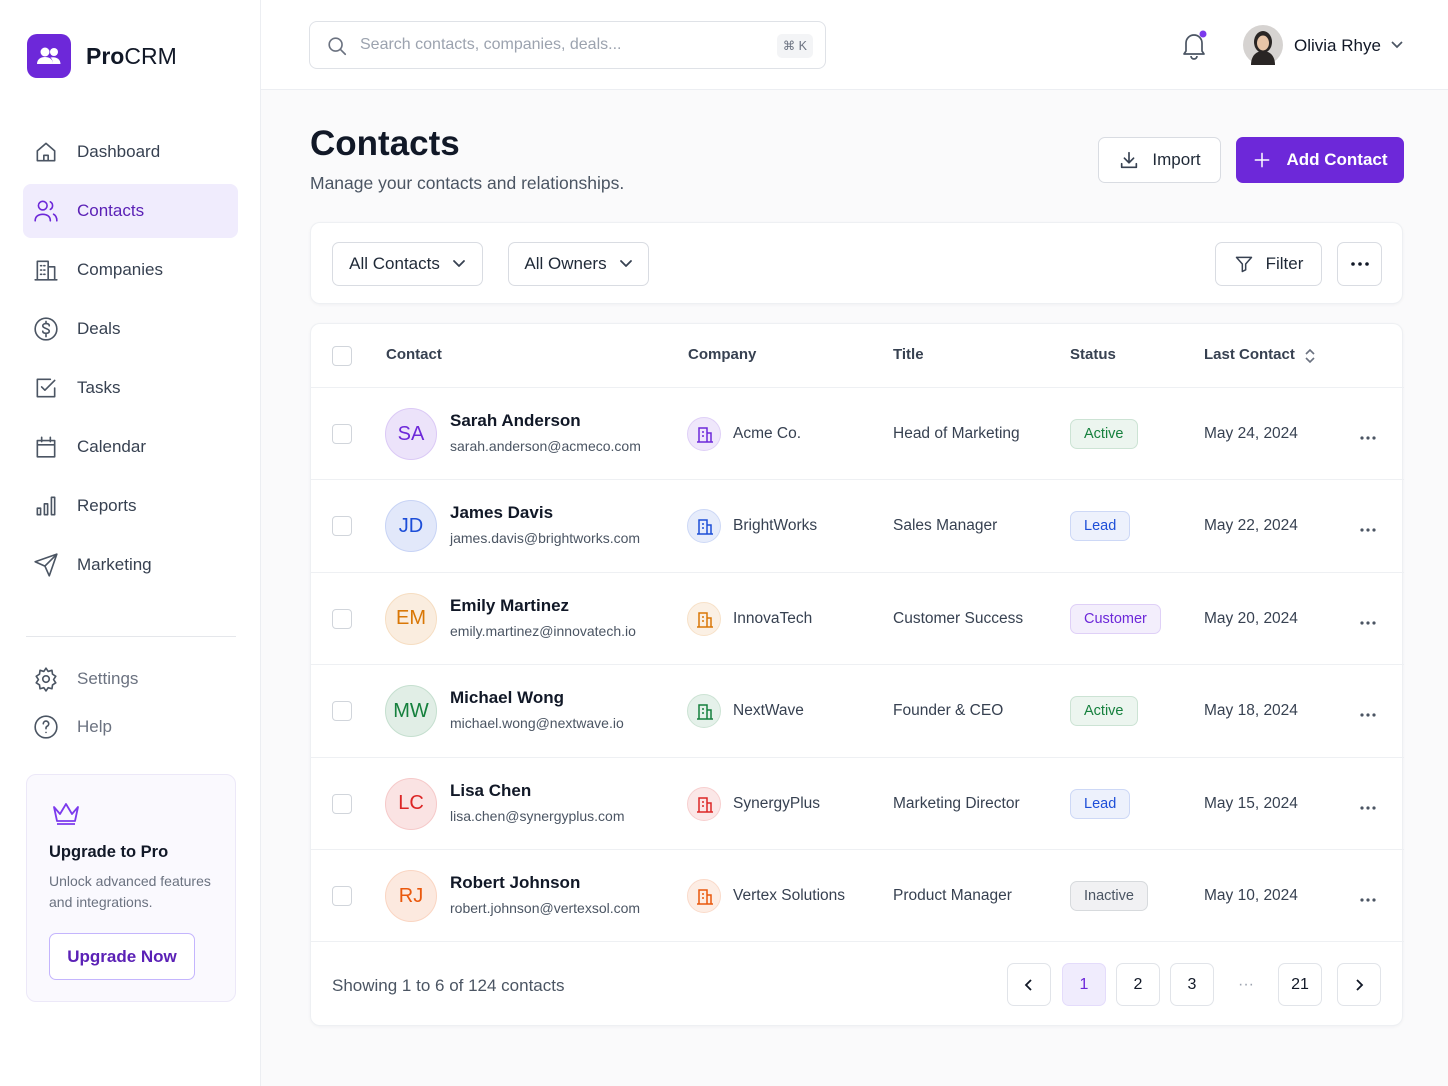 This screenshot has height=1086, width=1448. What do you see at coordinates (130, 388) in the screenshot?
I see `nav-item: Tasks` at bounding box center [130, 388].